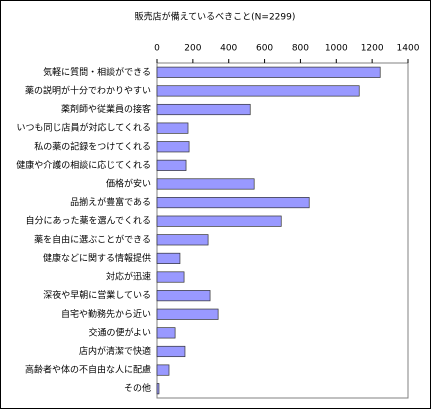 The image size is (431, 413). I want to click on x-tick-label: 800, so click(300, 49).